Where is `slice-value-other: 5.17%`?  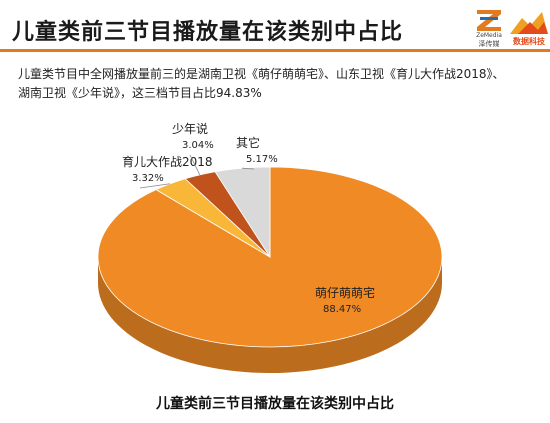
slice-value-other: 5.17% is located at coordinates (262, 159).